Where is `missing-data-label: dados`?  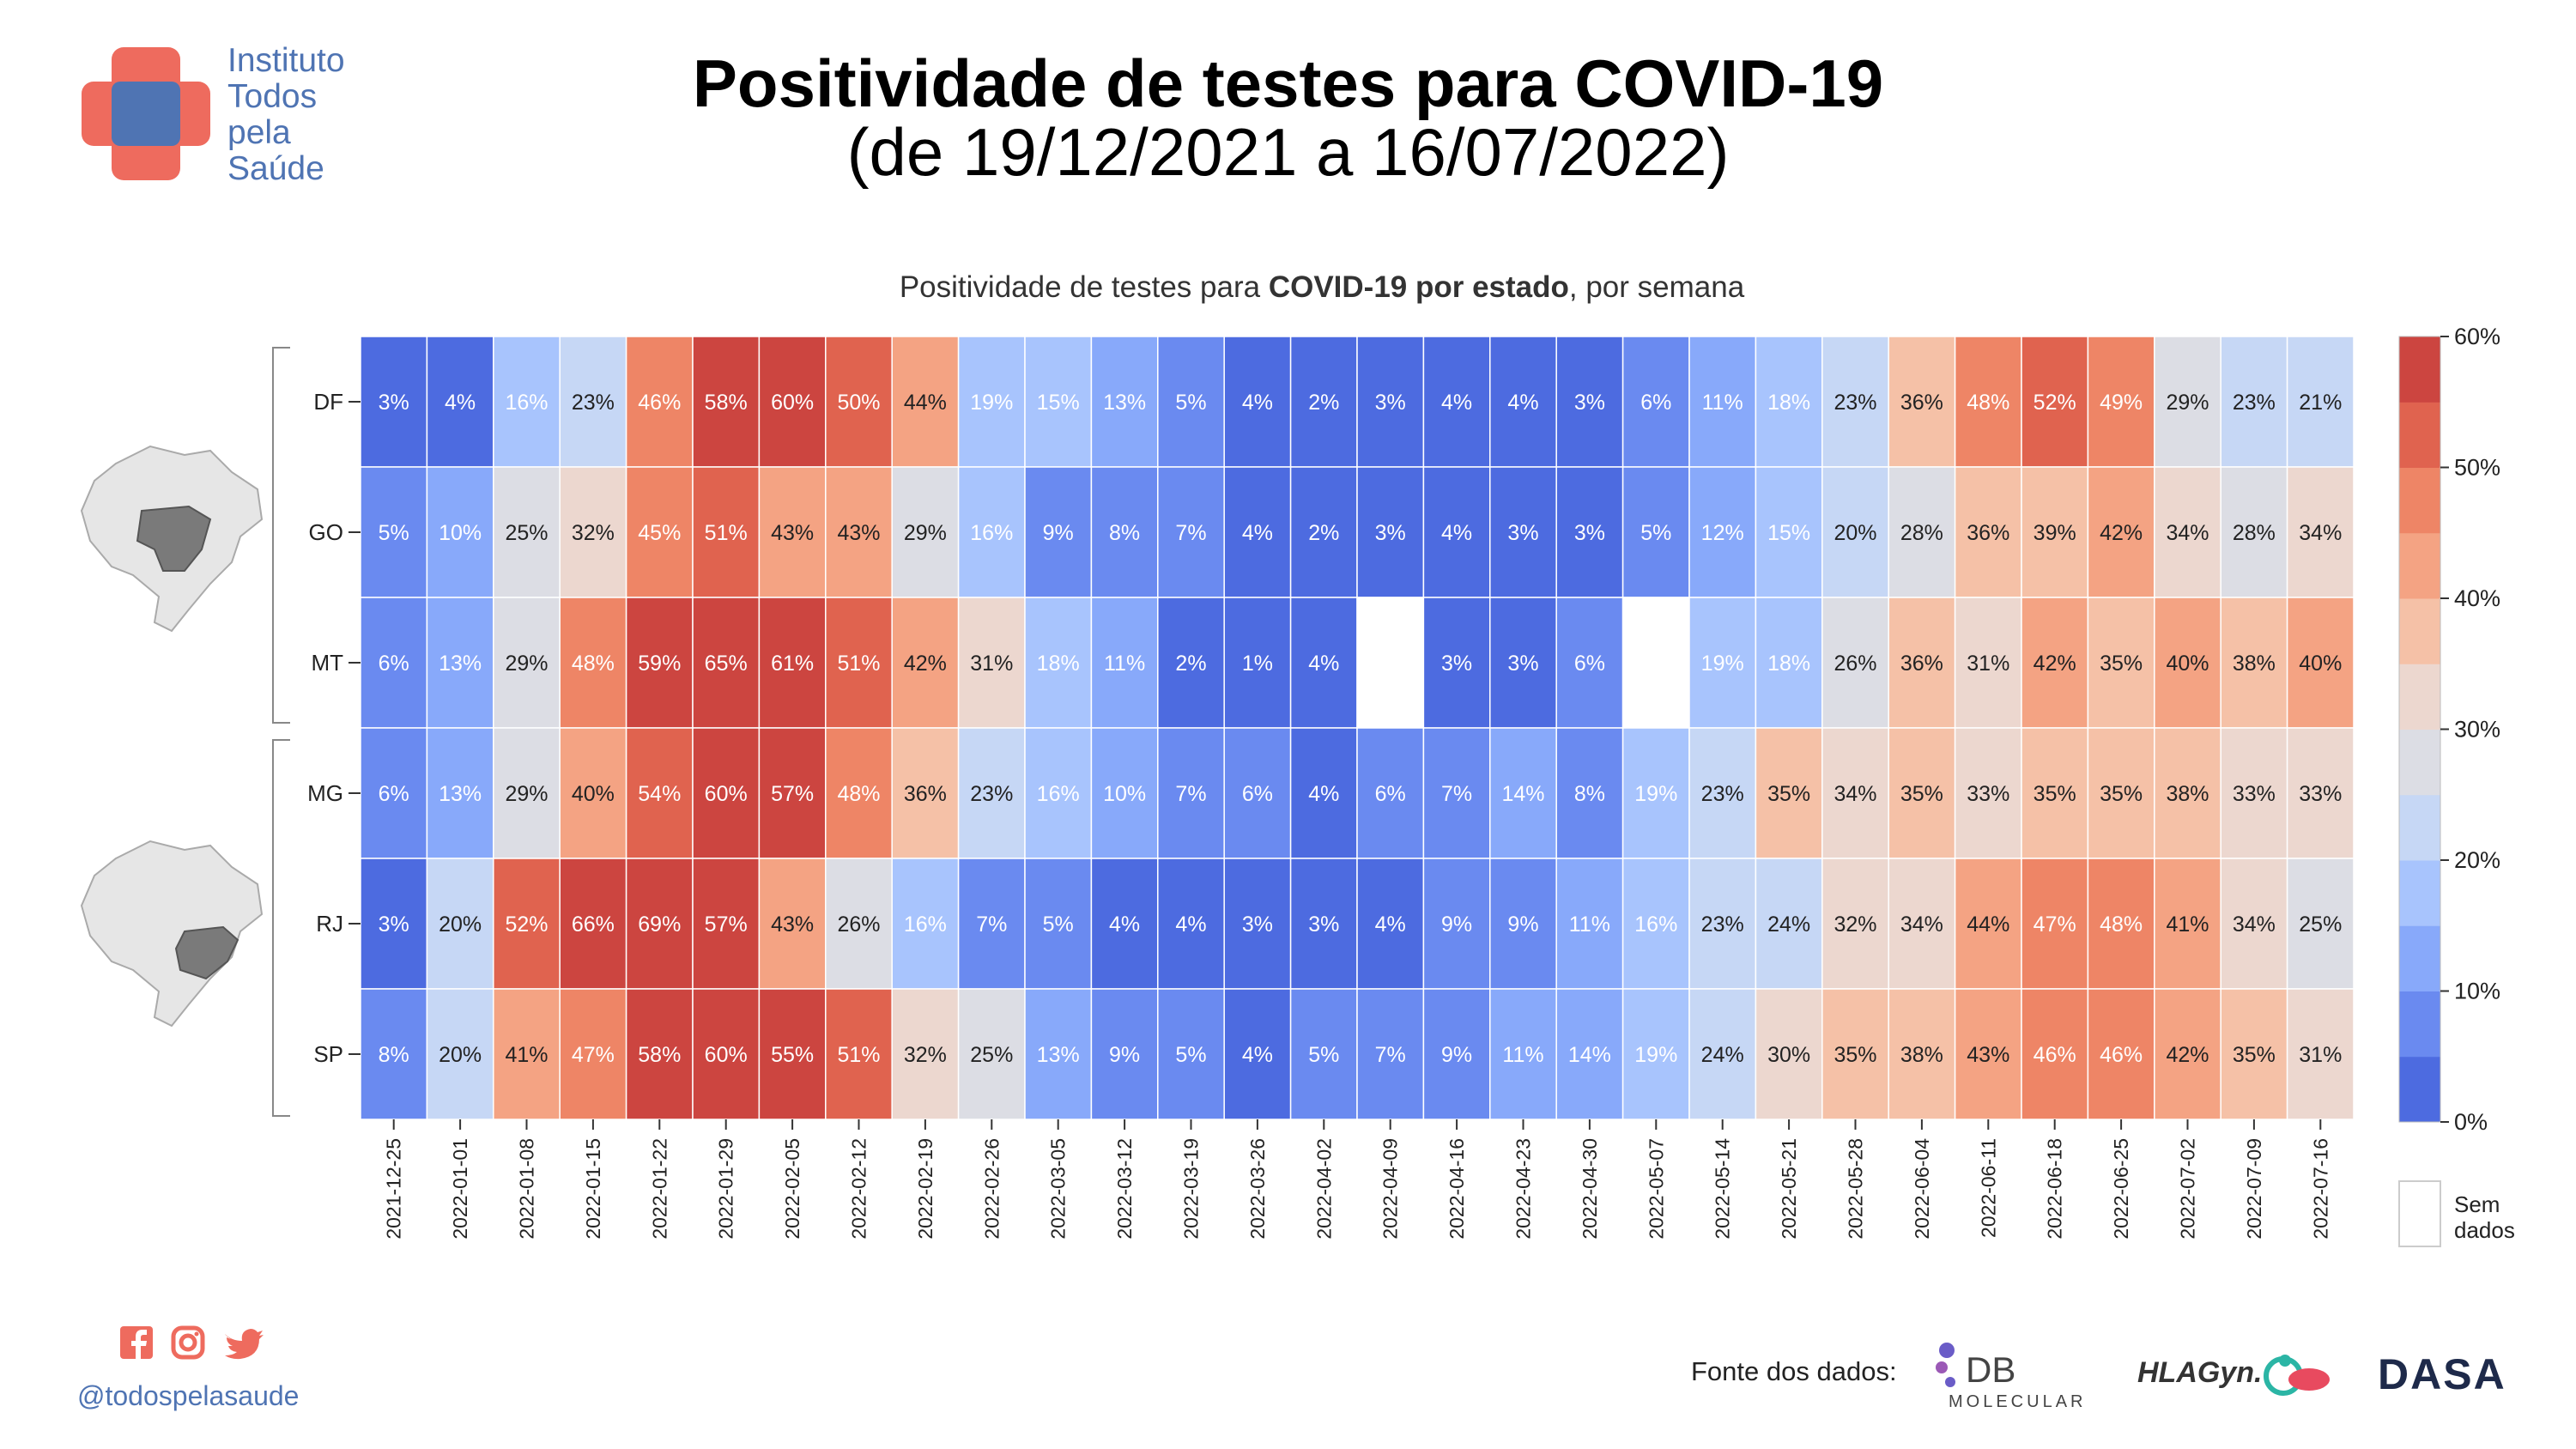 missing-data-label: dados is located at coordinates (2484, 1230).